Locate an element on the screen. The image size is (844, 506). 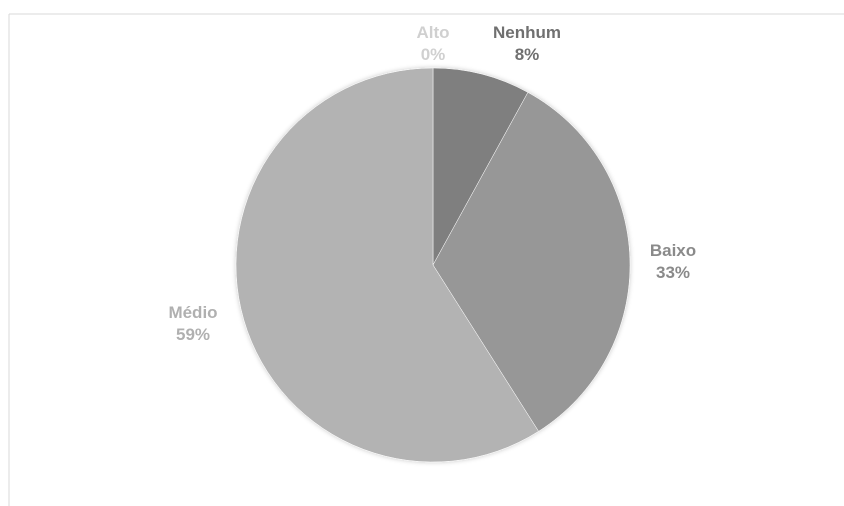
slice-label-medio-value: 59% is located at coordinates (193, 334).